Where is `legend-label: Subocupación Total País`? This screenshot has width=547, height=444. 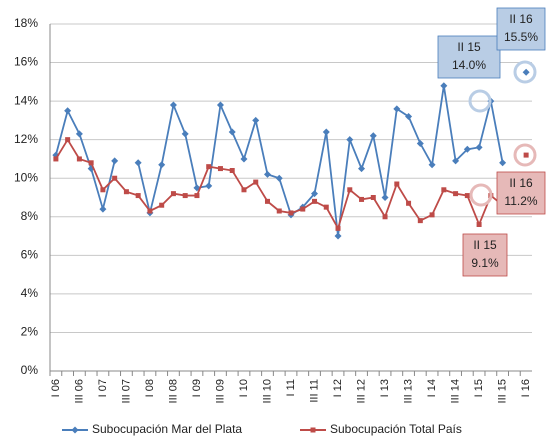
legend-label: Subocupación Total País is located at coordinates (396, 429).